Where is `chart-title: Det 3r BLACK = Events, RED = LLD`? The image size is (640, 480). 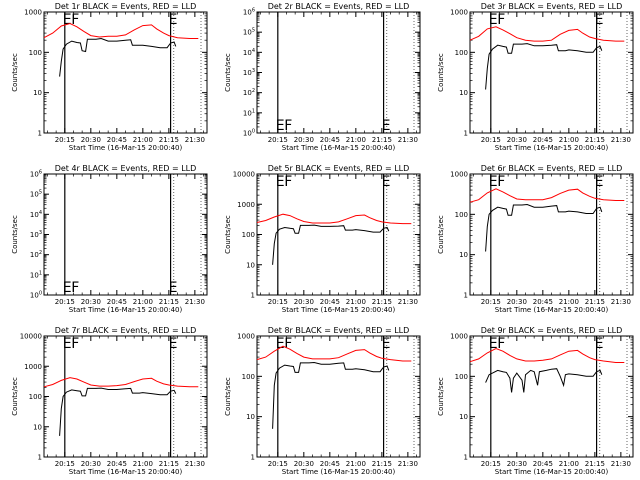
chart-title: Det 3r BLACK = Events, RED = LLD is located at coordinates (552, 6).